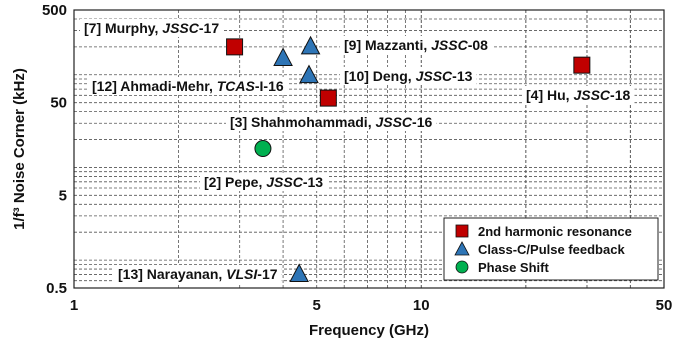  Describe the element at coordinates (235, 182) in the screenshot. I see `annotation-ref: [2] Pepe,` at that location.